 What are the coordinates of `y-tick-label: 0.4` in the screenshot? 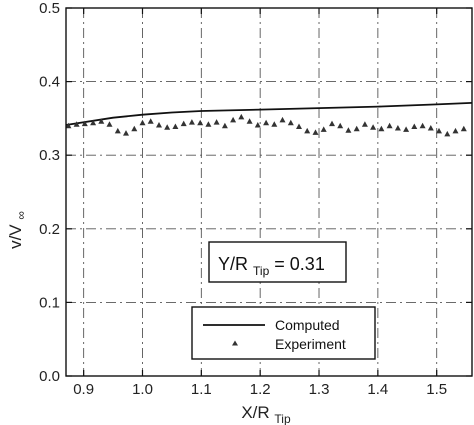 It's located at (49, 82).